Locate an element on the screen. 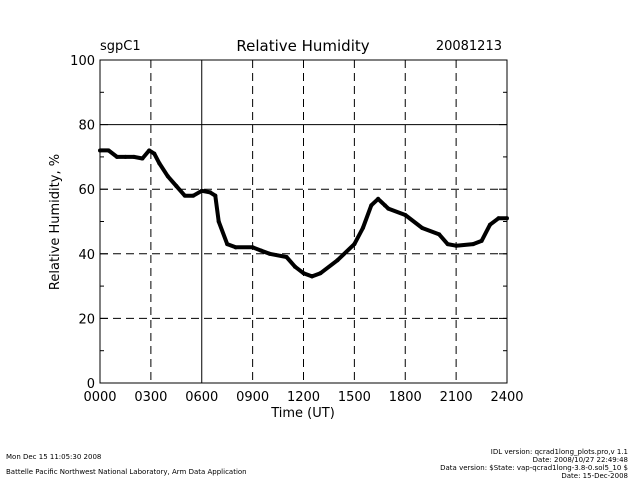 Image resolution: width=640 pixels, height=480 pixels. y-tick-label: 20 is located at coordinates (86, 319).